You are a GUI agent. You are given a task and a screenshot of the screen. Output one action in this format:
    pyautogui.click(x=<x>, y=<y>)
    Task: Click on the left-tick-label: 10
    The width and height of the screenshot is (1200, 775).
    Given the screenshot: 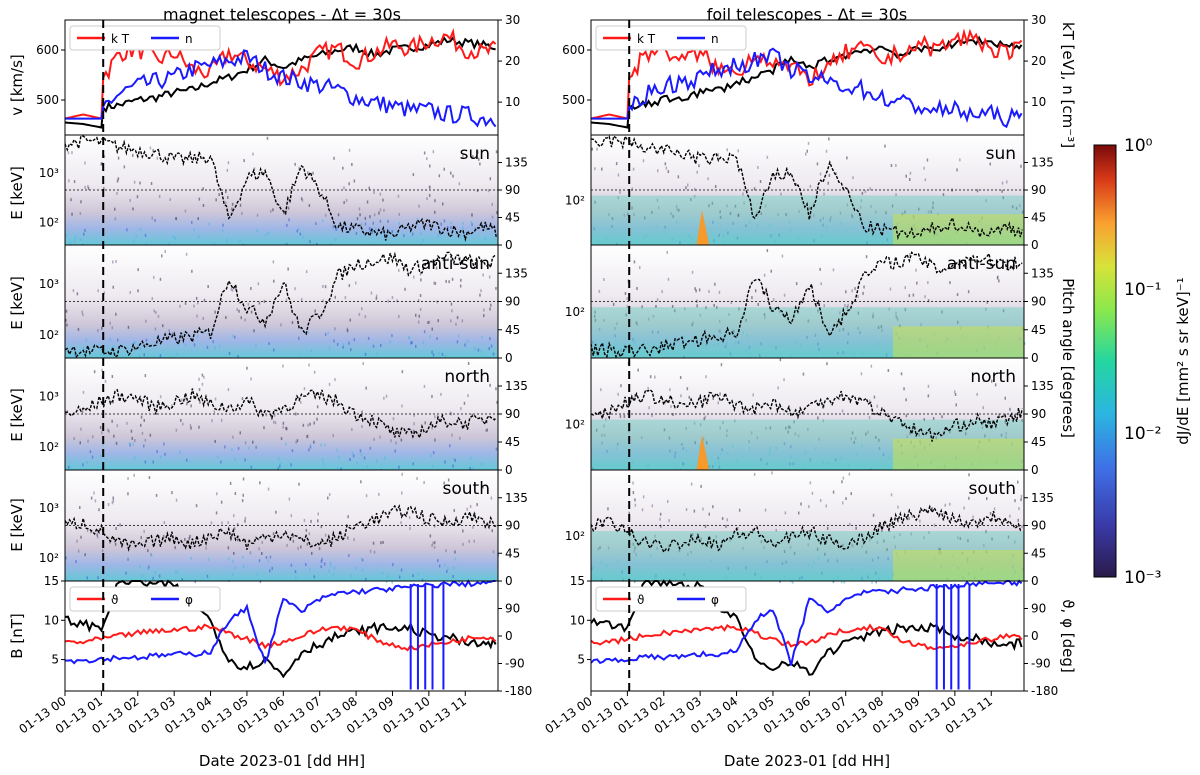 What is the action you would take?
    pyautogui.click(x=51, y=620)
    